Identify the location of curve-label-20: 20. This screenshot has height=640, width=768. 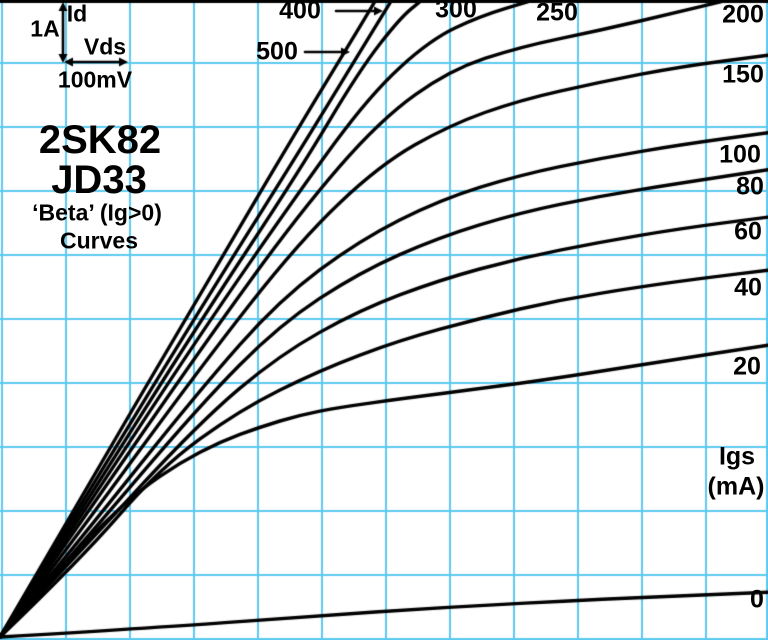
(747, 366).